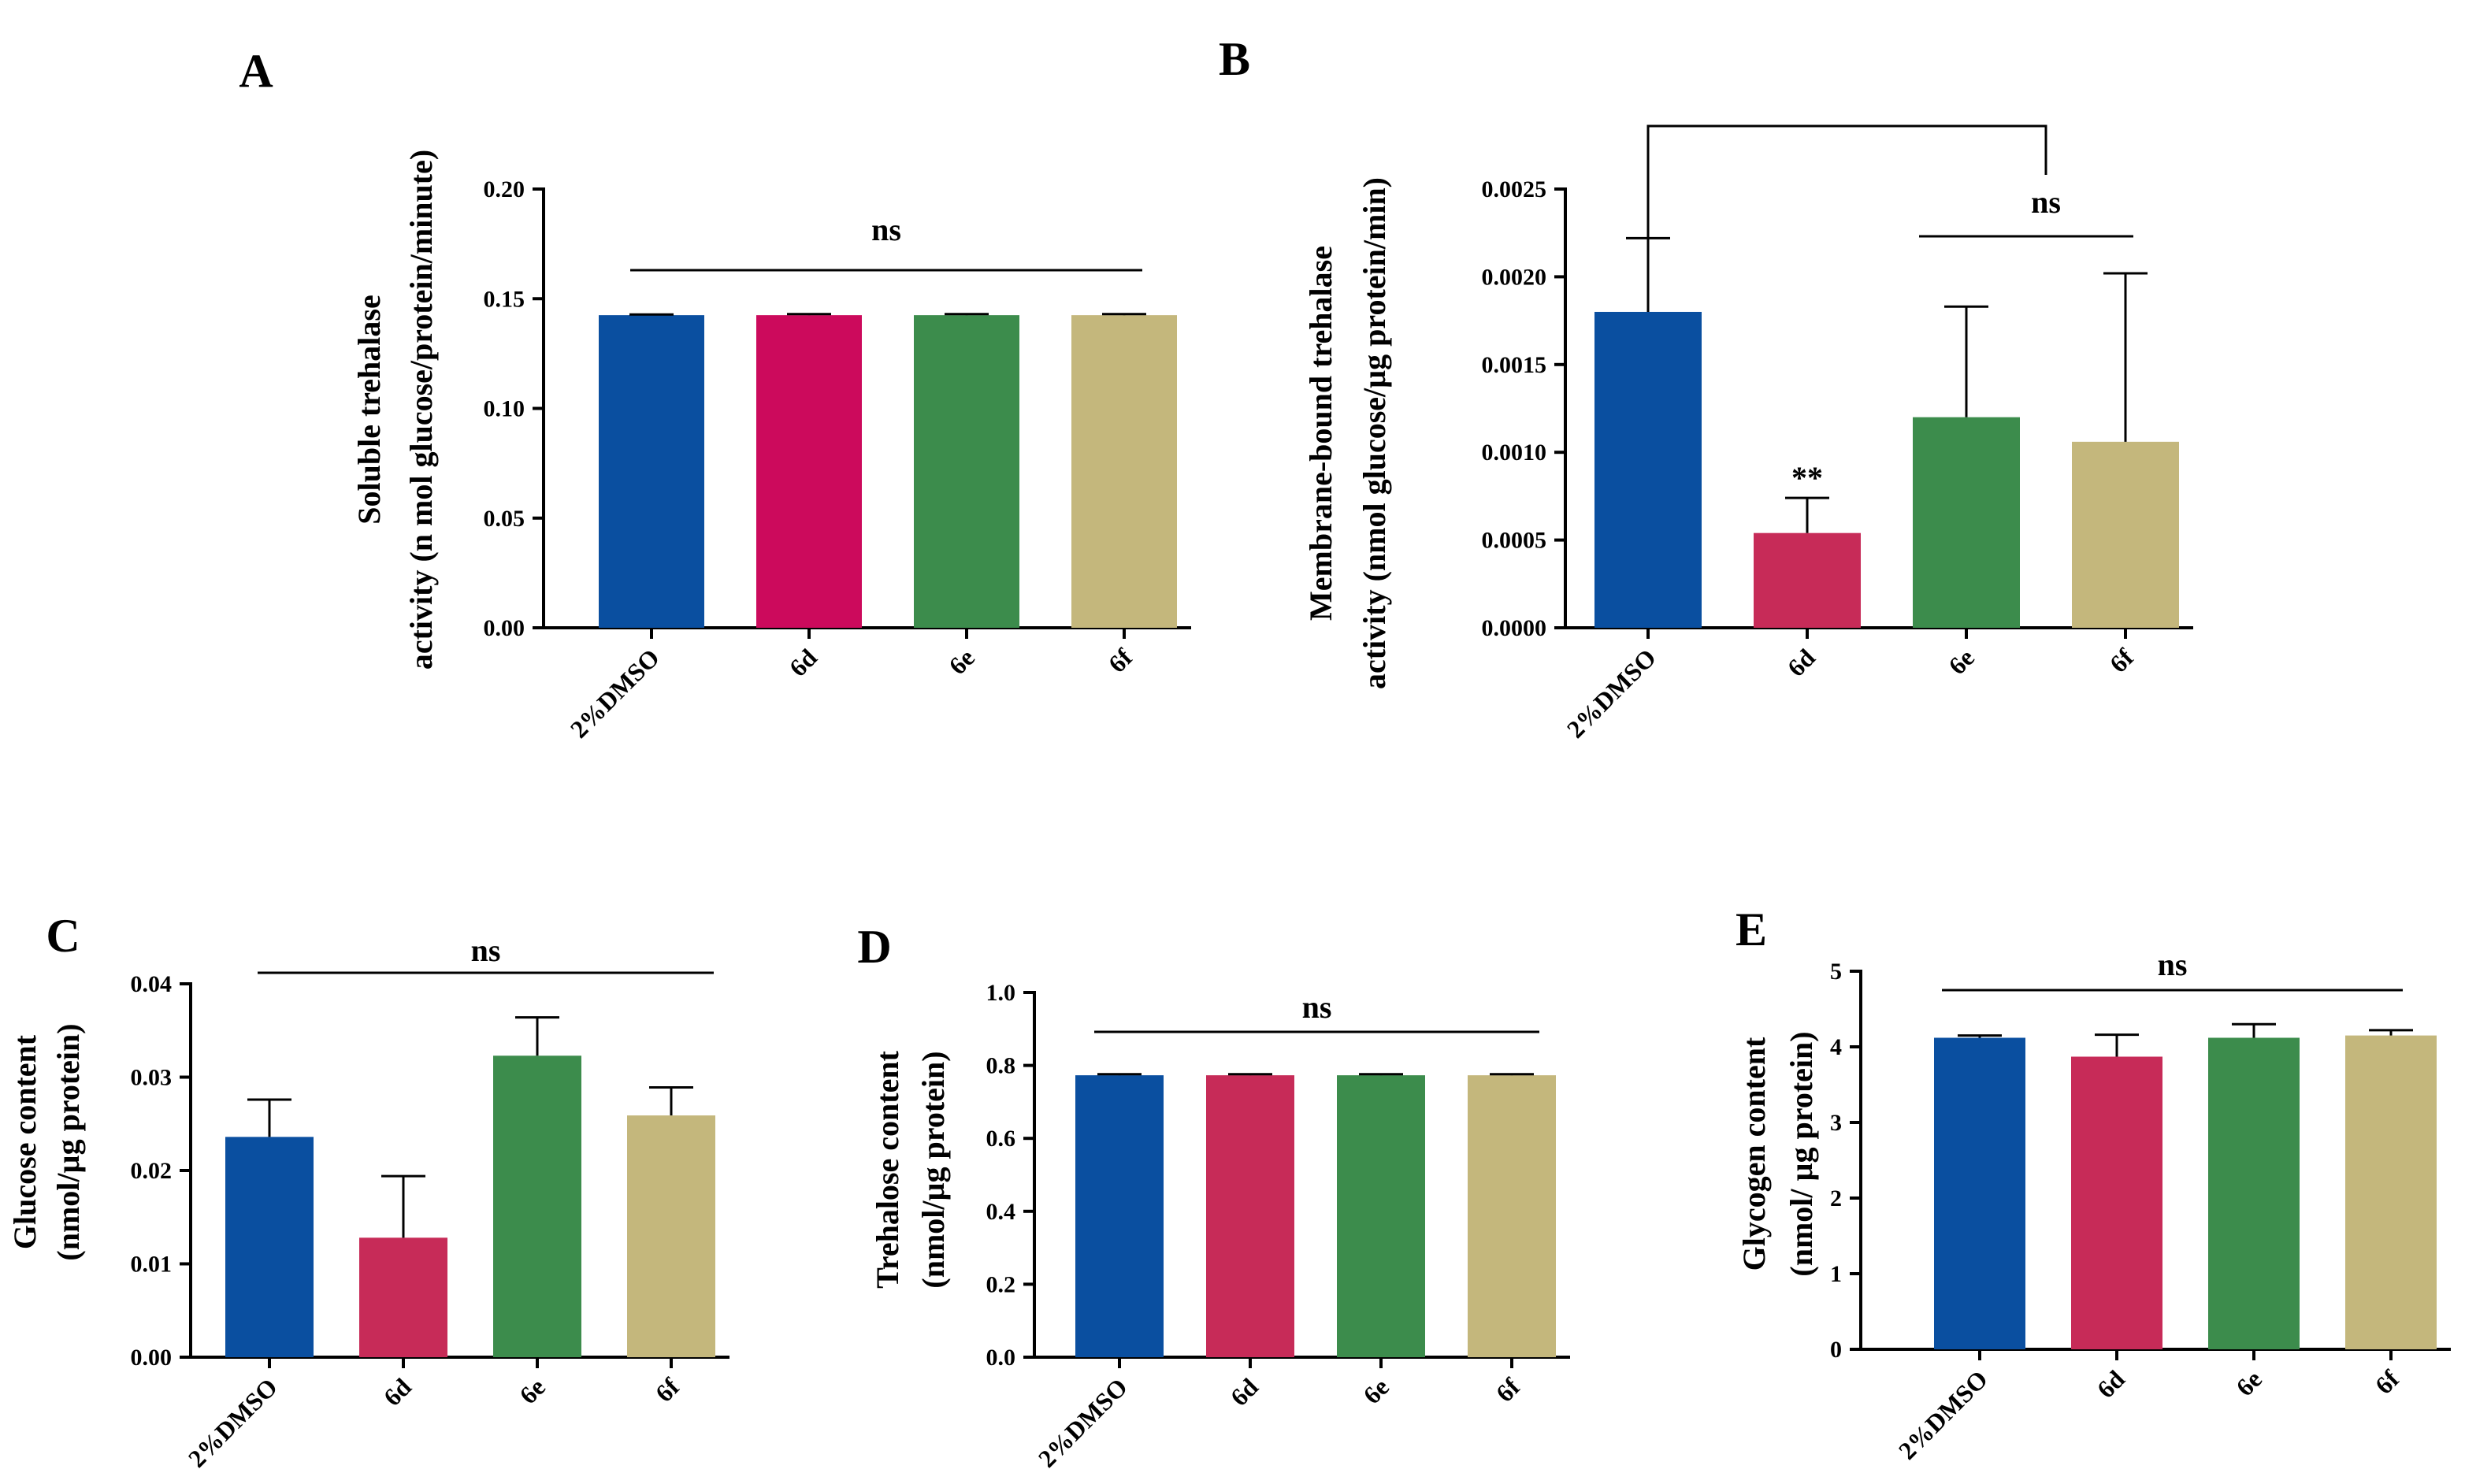 This screenshot has height=1484, width=2491. Describe the element at coordinates (1752, 929) in the screenshot. I see `panel-letter: E` at that location.